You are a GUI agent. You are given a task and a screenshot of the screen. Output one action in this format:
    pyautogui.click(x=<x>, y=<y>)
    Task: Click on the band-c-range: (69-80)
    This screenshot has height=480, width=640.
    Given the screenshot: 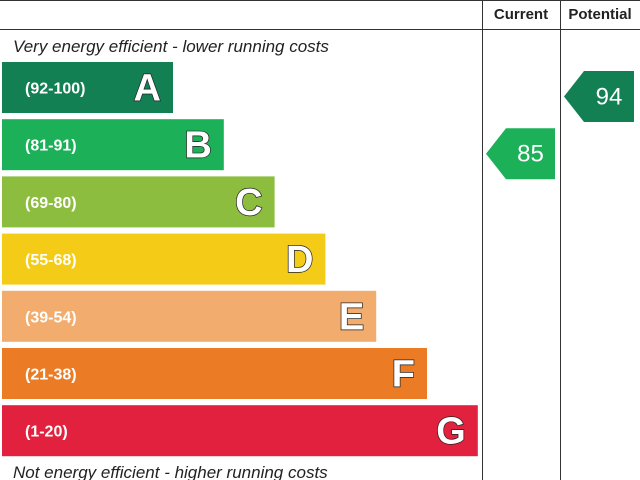 What is the action you would take?
    pyautogui.click(x=51, y=203)
    